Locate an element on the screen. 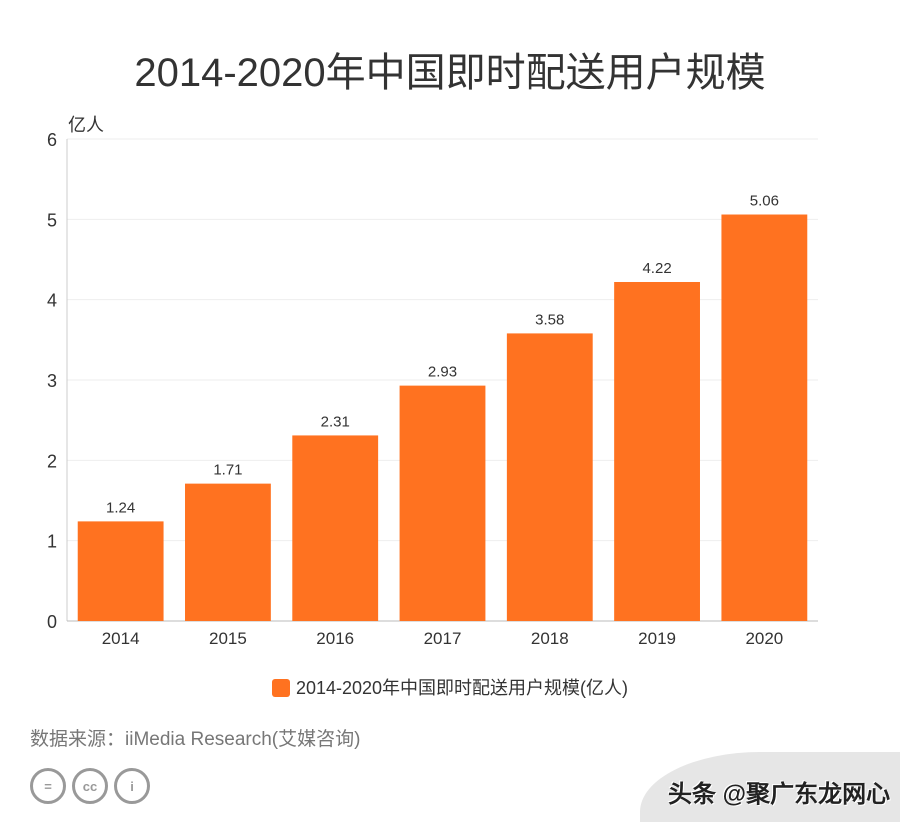 This screenshot has width=900, height=822. data-label: 4.22 is located at coordinates (656, 268).